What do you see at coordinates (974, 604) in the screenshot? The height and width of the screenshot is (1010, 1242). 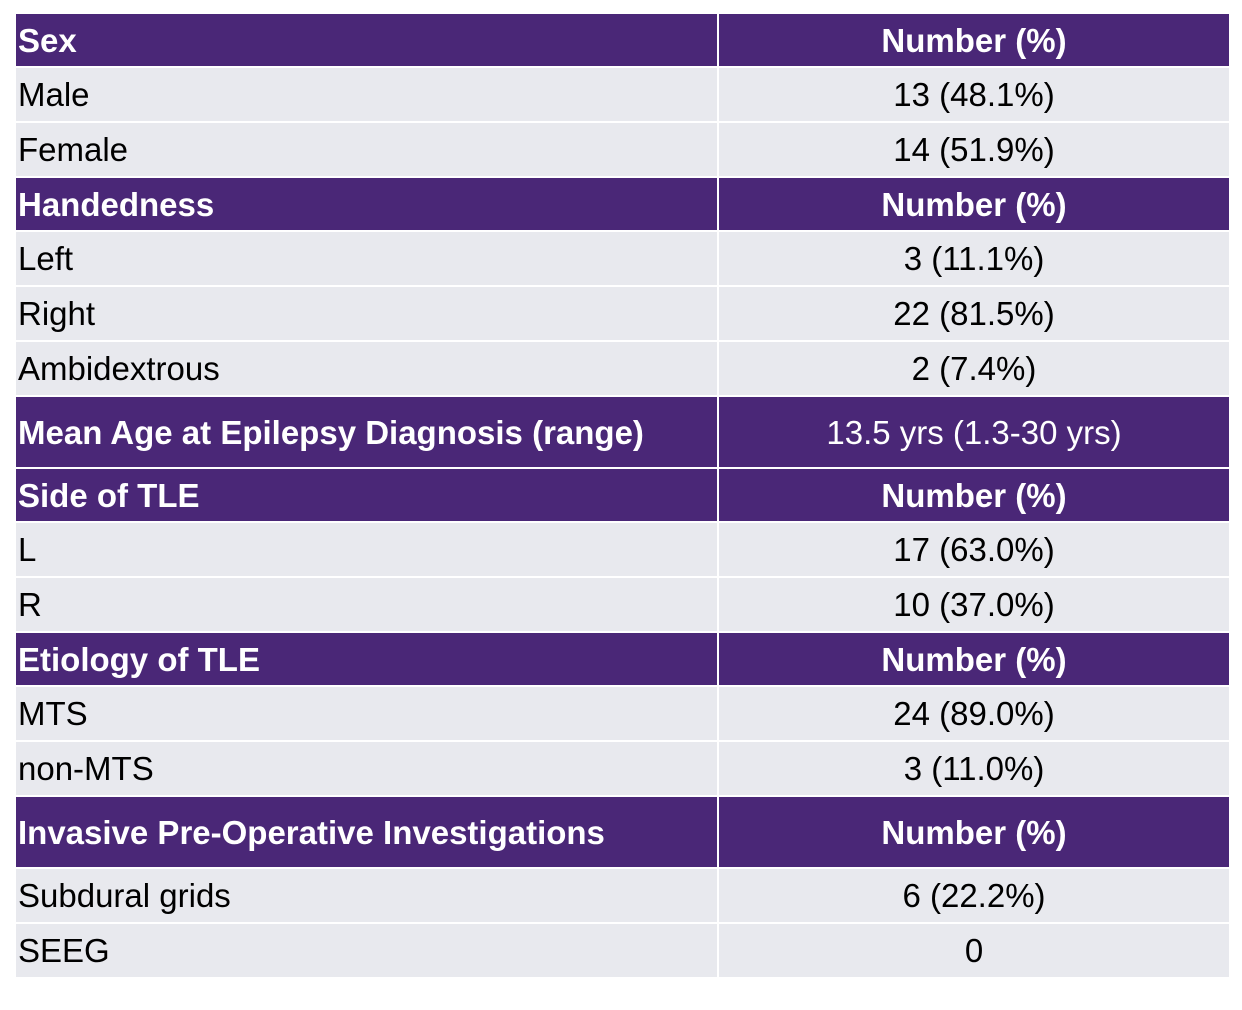 I see `row-value: 10 (37.0%)` at bounding box center [974, 604].